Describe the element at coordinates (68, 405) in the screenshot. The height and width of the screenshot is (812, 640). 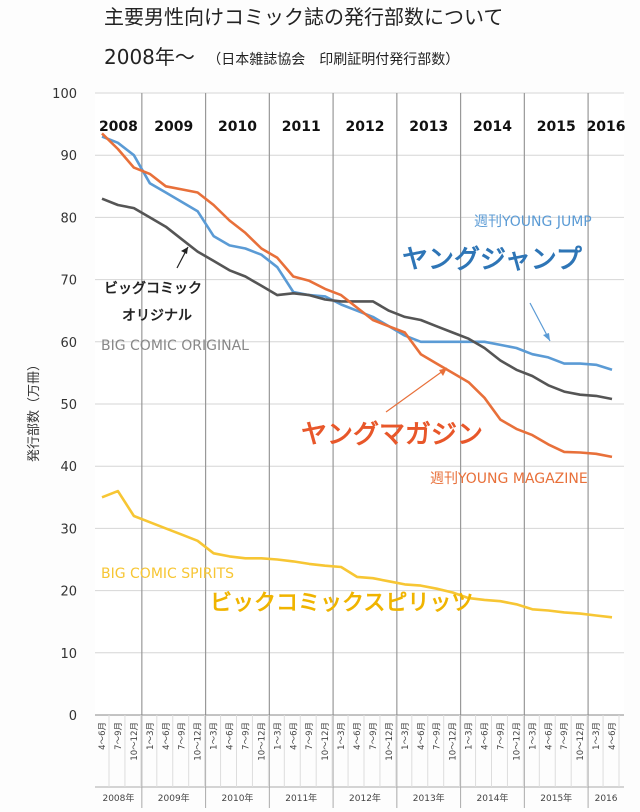
I see `y-tick-label: 50` at that location.